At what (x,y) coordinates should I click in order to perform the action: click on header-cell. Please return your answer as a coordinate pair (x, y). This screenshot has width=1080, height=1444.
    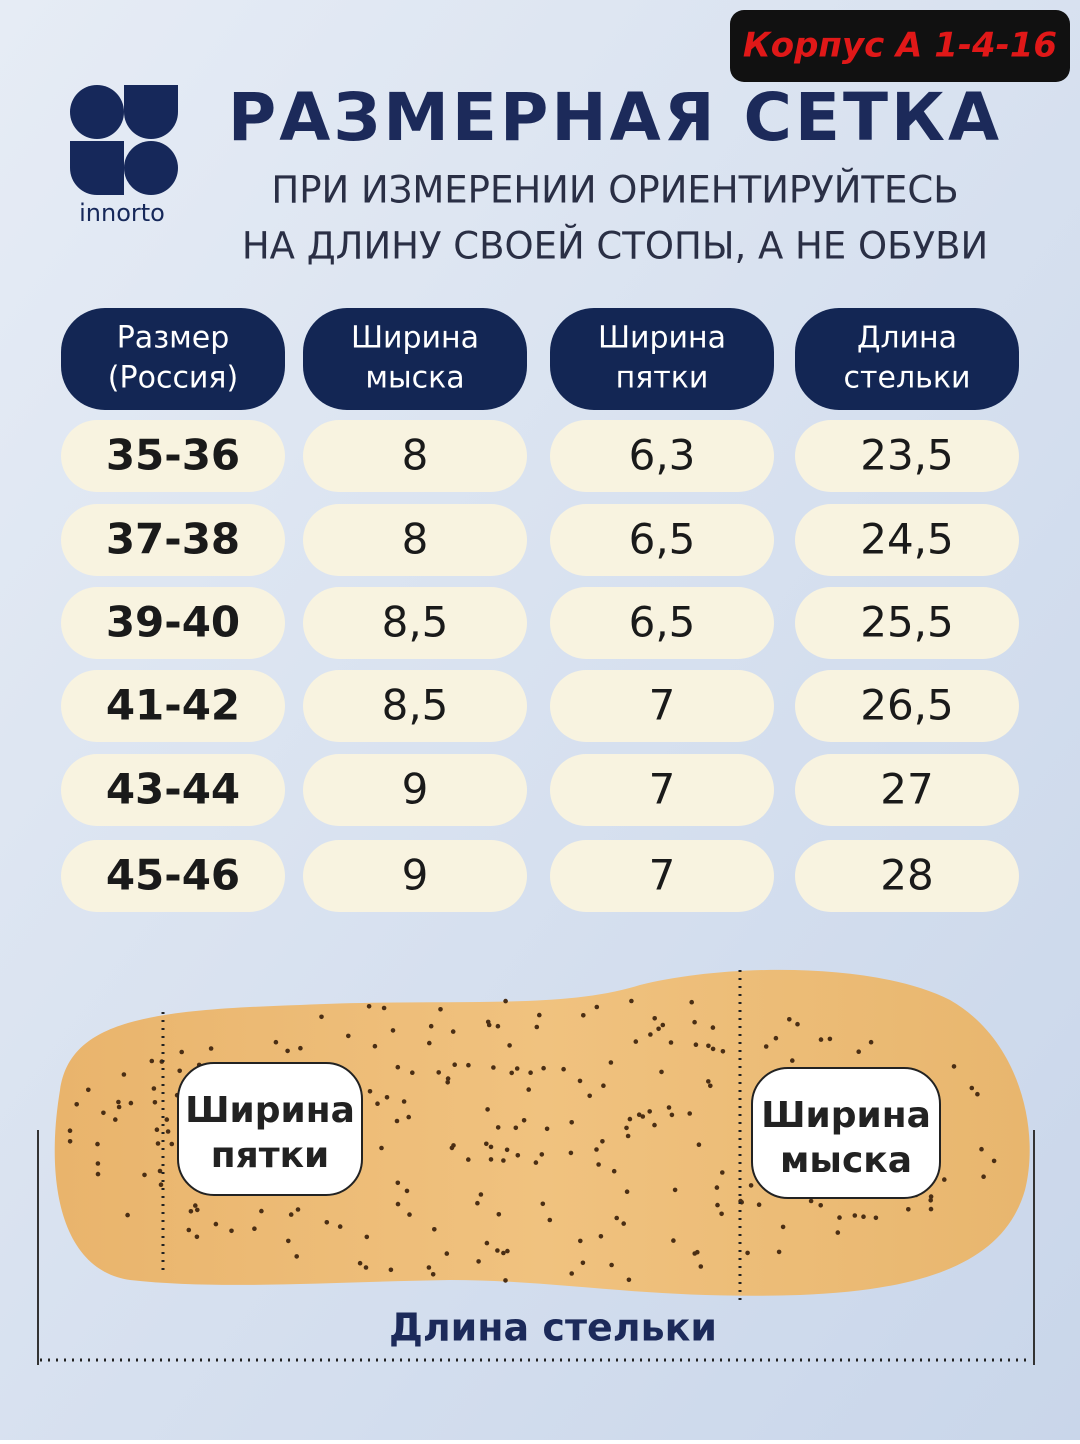
    Looking at the image, I should click on (173, 359).